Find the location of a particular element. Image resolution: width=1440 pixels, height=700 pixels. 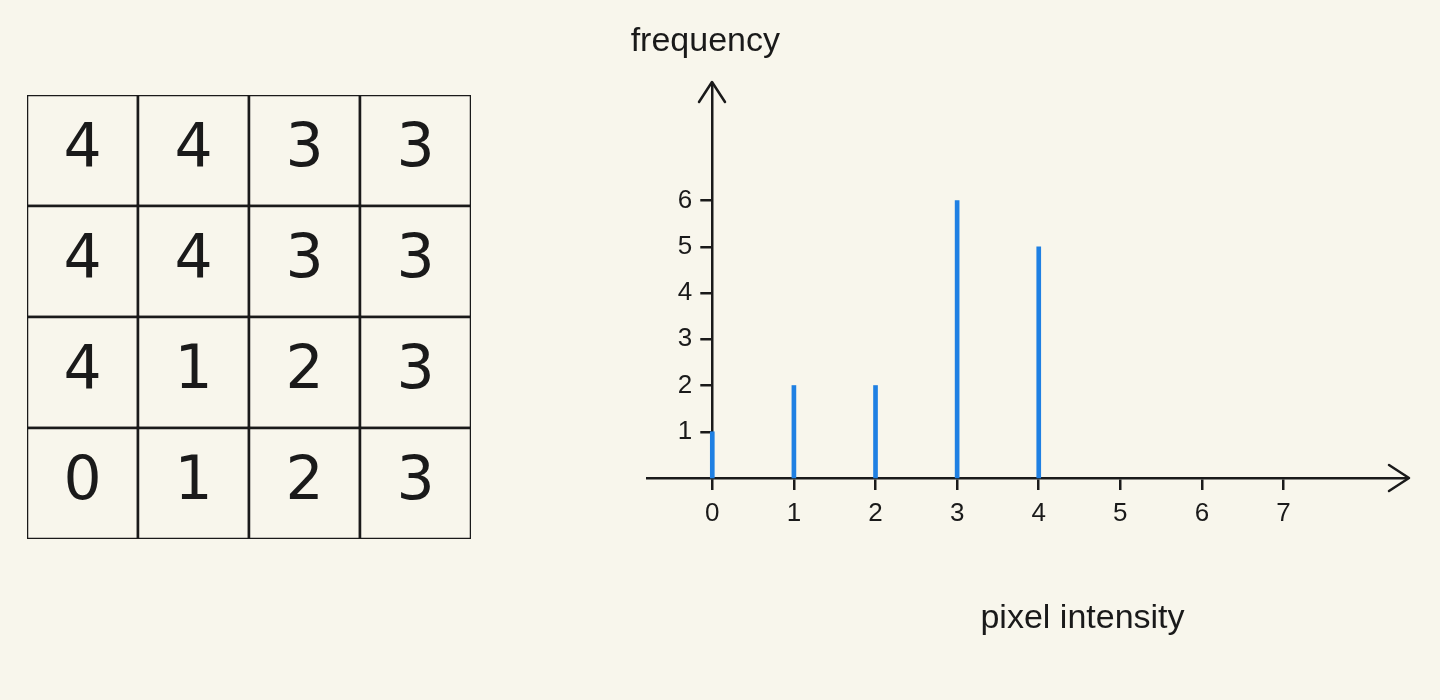

y-tick-label: 4 is located at coordinates (685, 291).